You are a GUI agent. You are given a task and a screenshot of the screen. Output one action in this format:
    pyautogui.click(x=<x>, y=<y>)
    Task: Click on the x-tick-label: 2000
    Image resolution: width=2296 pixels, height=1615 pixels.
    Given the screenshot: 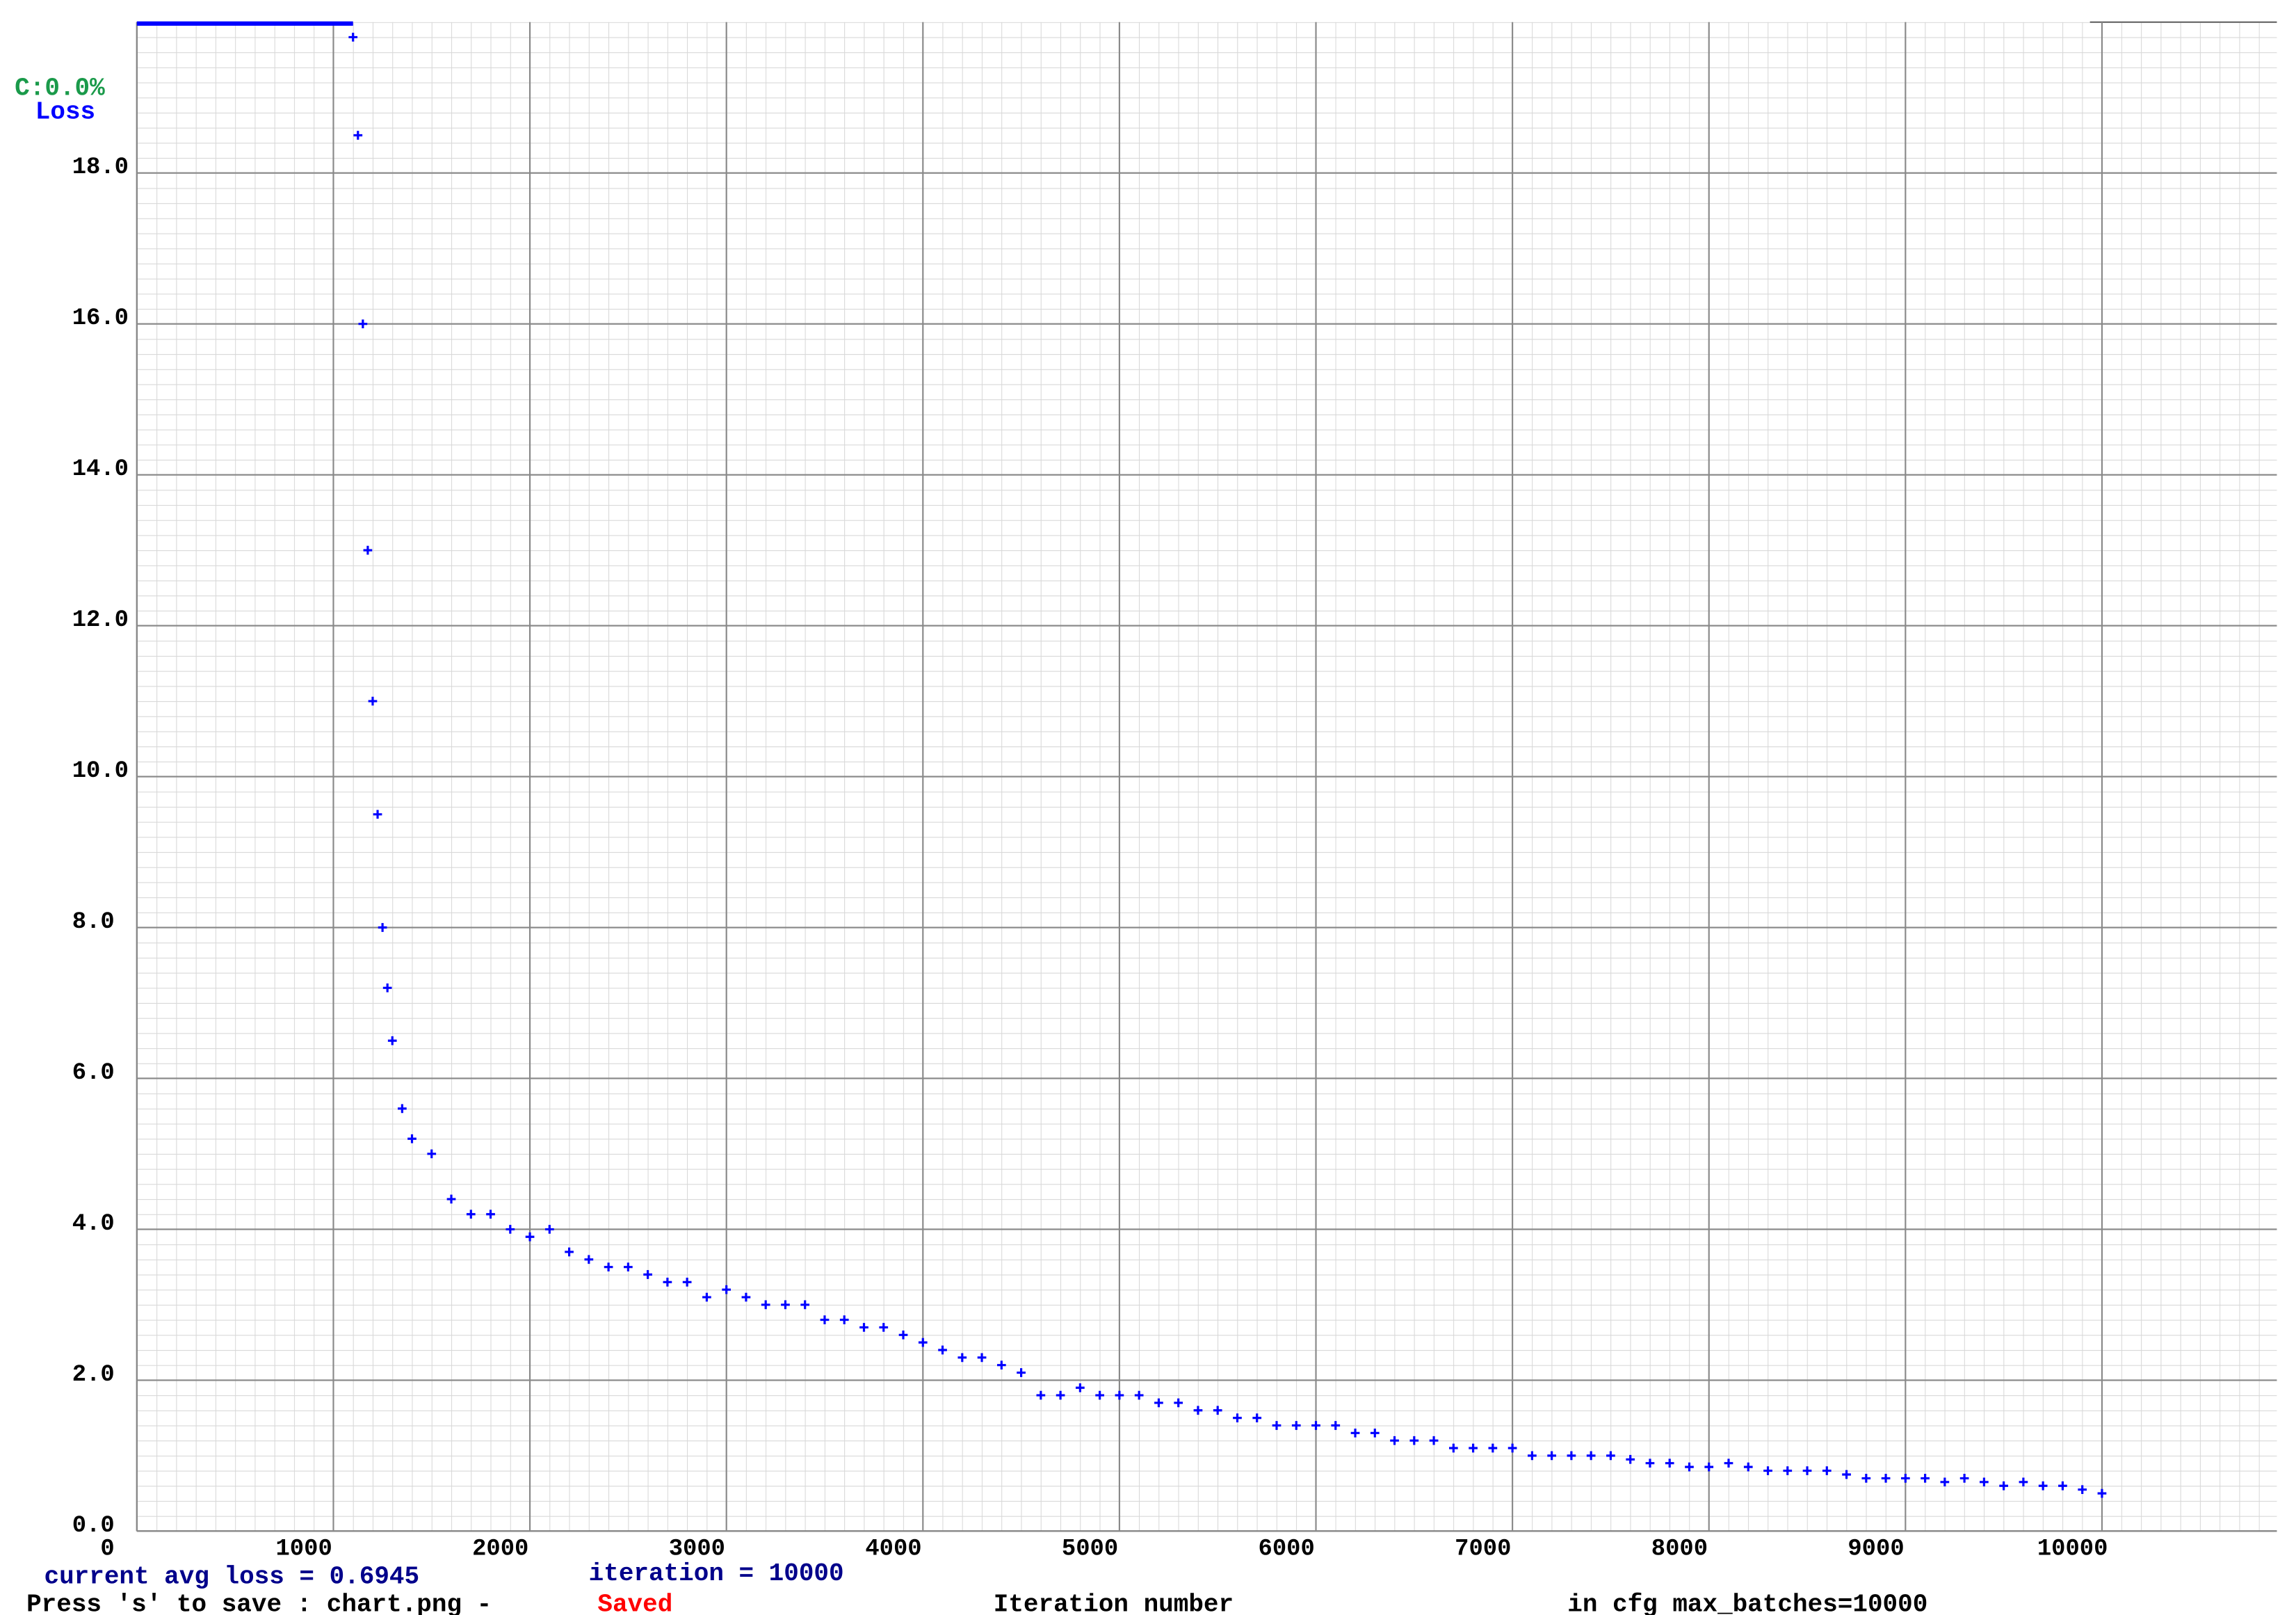 What is the action you would take?
    pyautogui.click(x=500, y=1549)
    